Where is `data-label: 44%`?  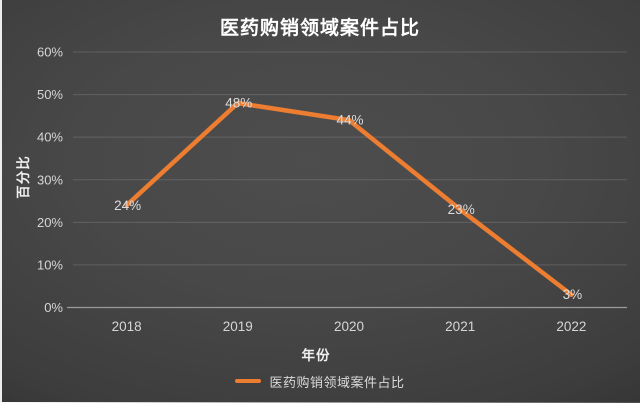
data-label: 44% is located at coordinates (349, 120).